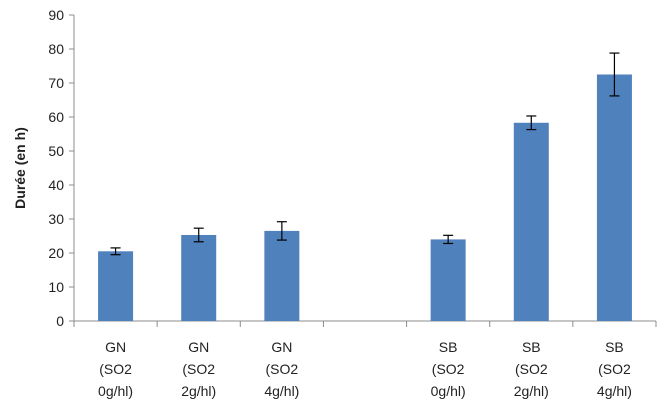 This screenshot has width=657, height=410. What do you see at coordinates (56, 83) in the screenshot?
I see `y-tick-label: 70` at bounding box center [56, 83].